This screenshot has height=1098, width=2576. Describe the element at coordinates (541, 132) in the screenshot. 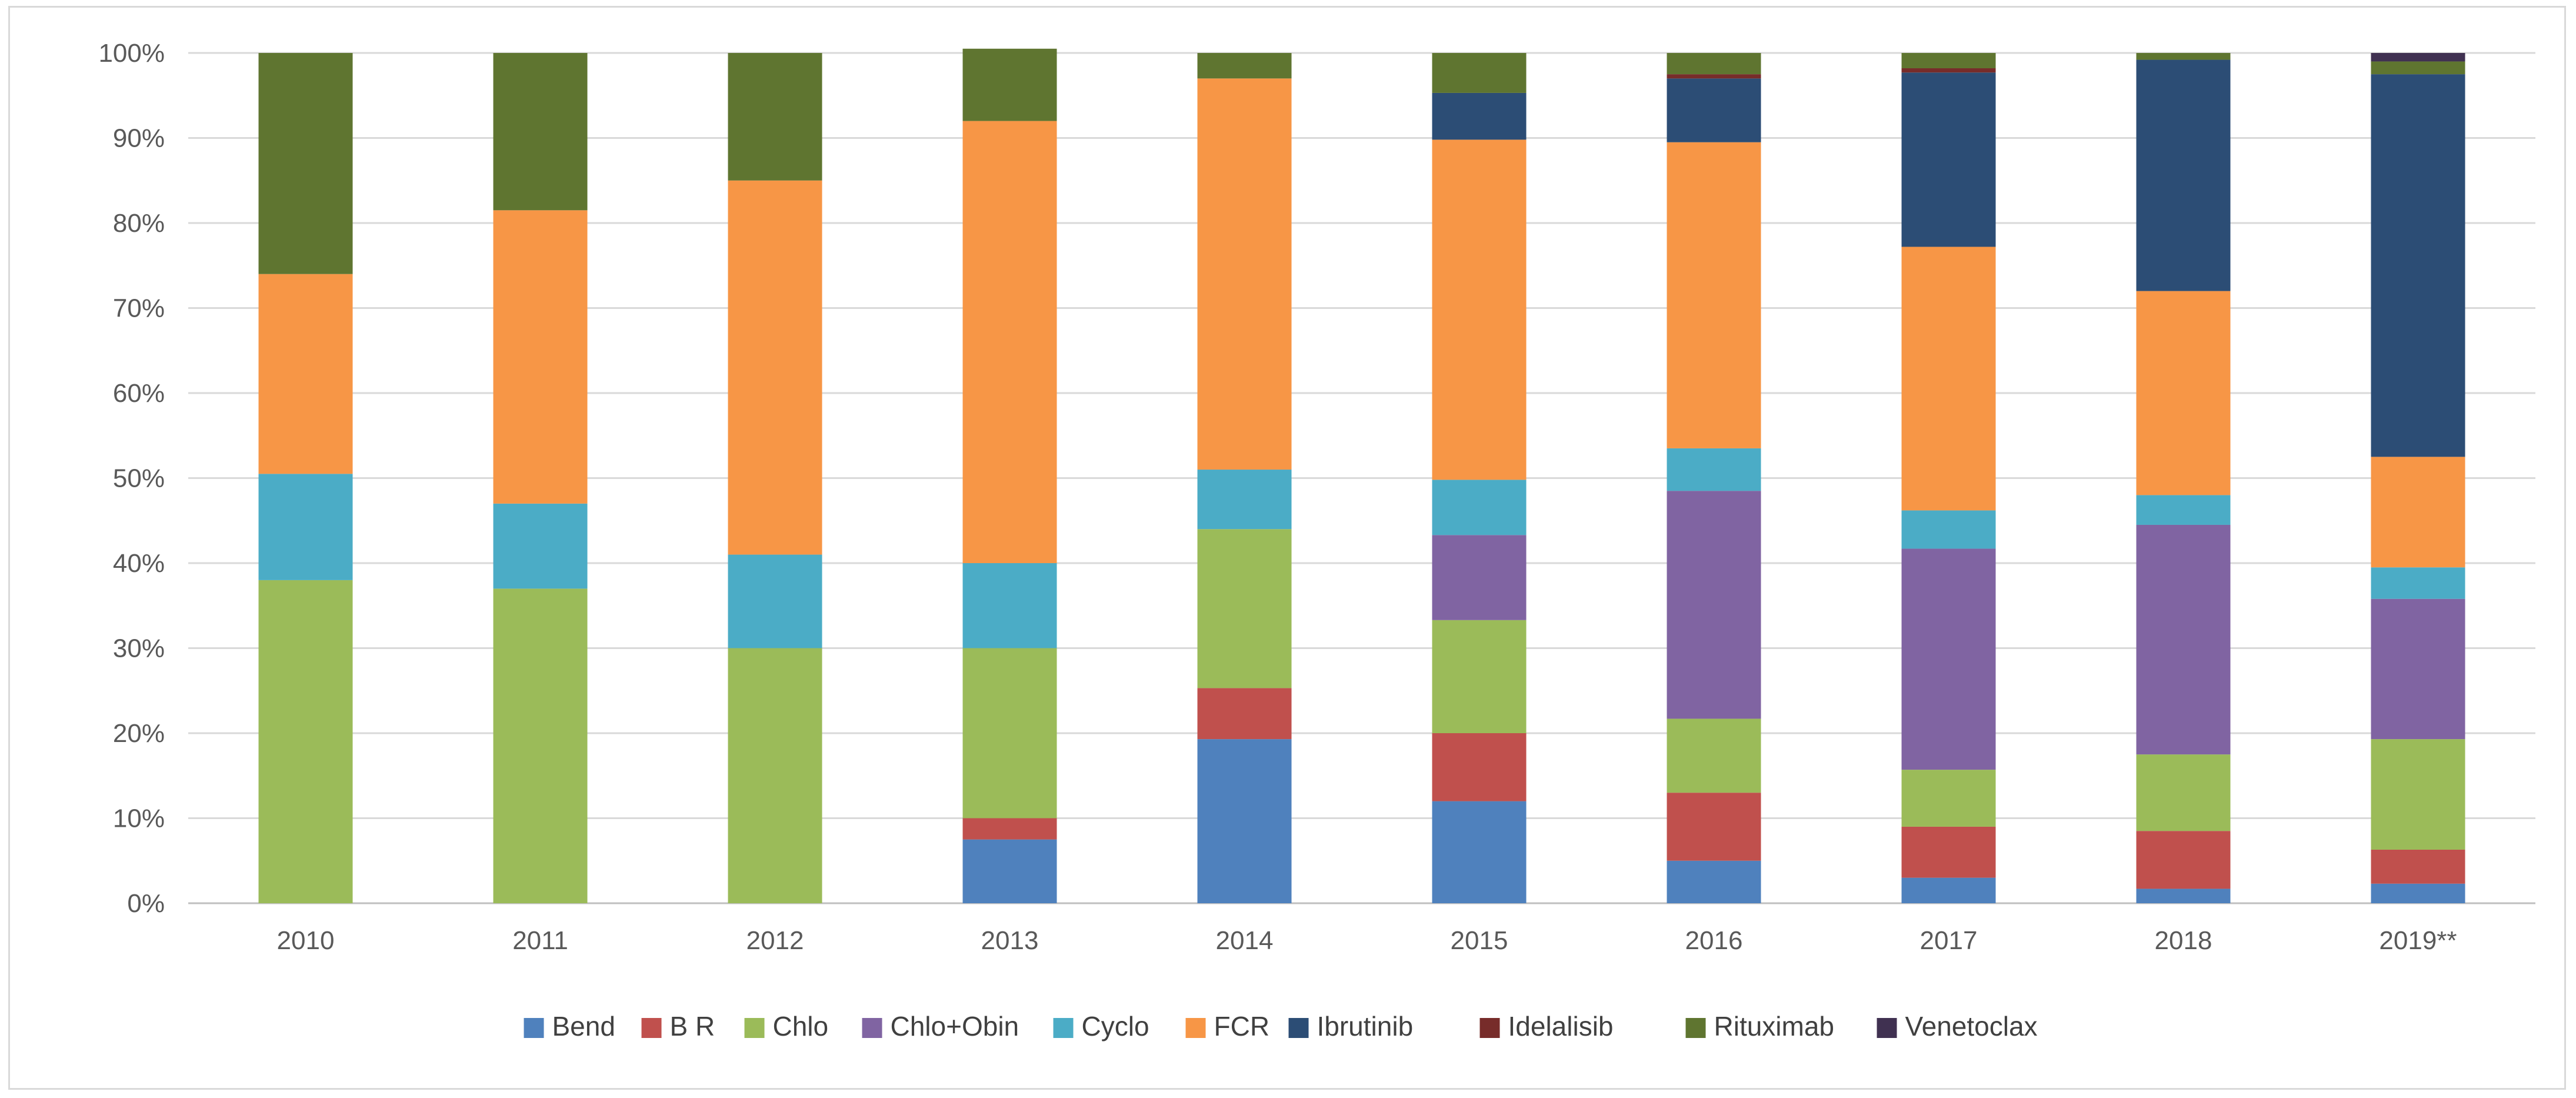

I see `bar-segment-rituximab-2011` at that location.